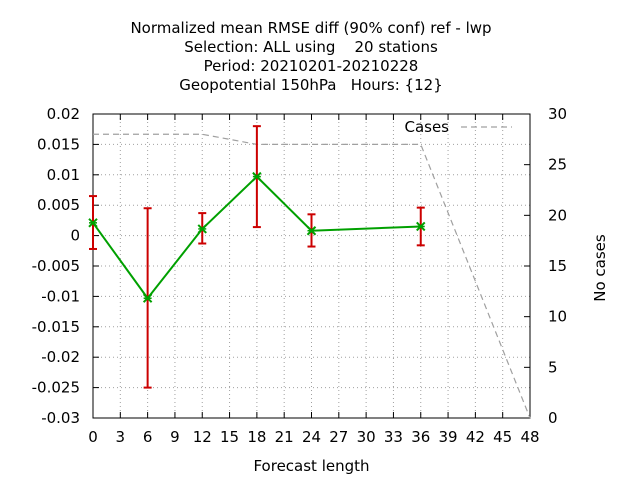 This screenshot has width=640, height=480. I want to click on title-line: Selection: ALL using 20 stations, so click(311, 47).